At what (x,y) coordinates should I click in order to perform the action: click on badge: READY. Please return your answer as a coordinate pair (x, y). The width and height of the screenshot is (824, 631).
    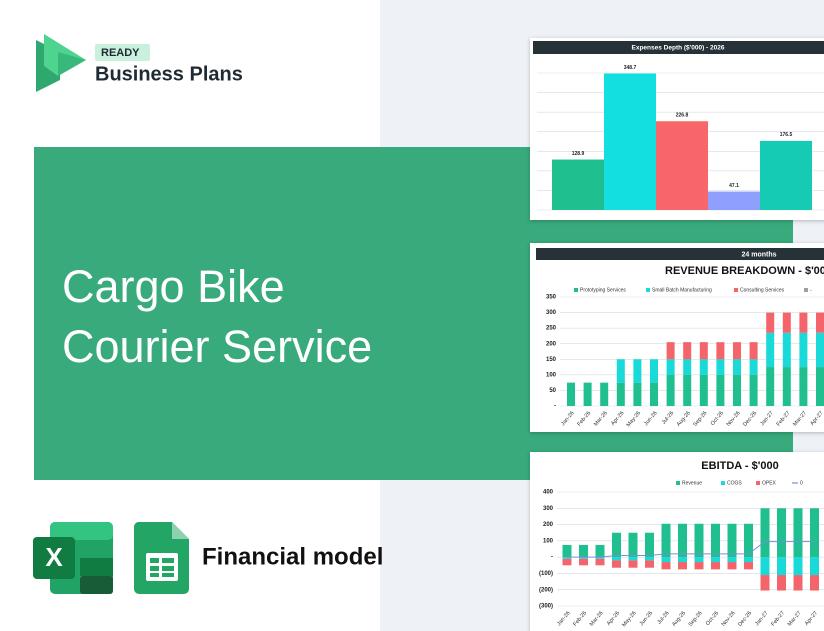
    Looking at the image, I should click on (120, 53).